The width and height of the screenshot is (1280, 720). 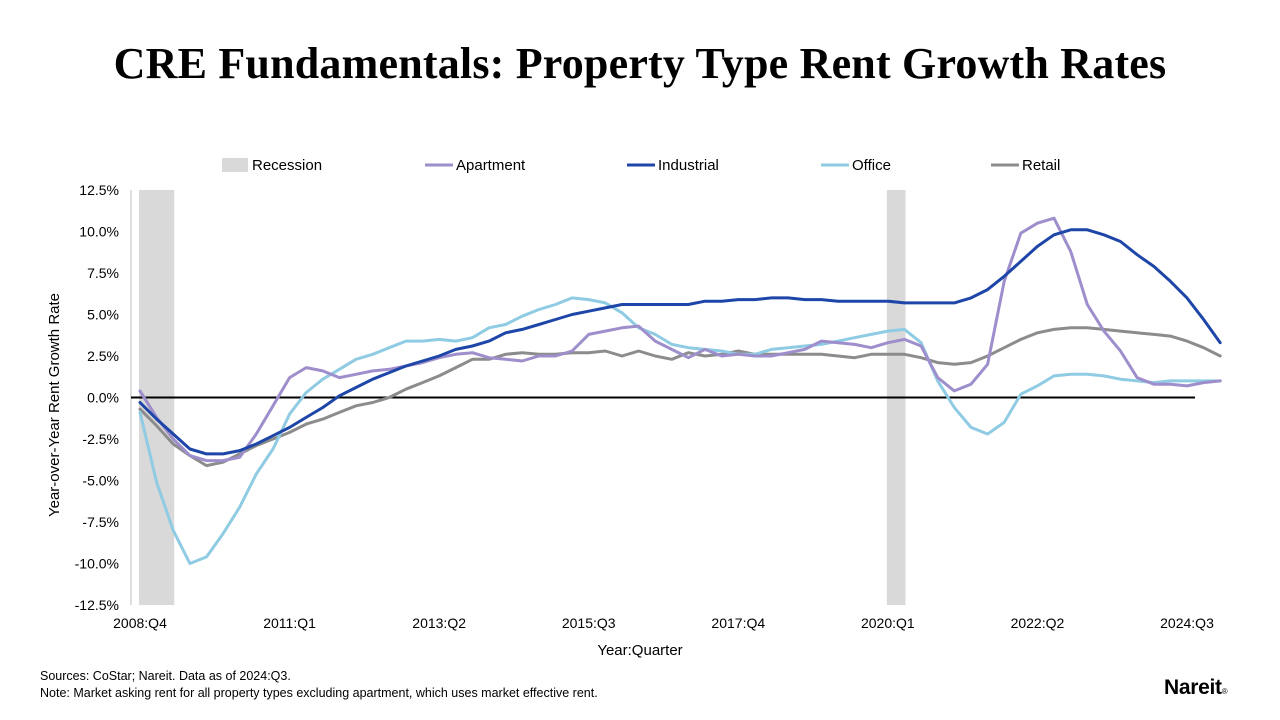 I want to click on nareit-logo: Nareit®, so click(x=1196, y=688).